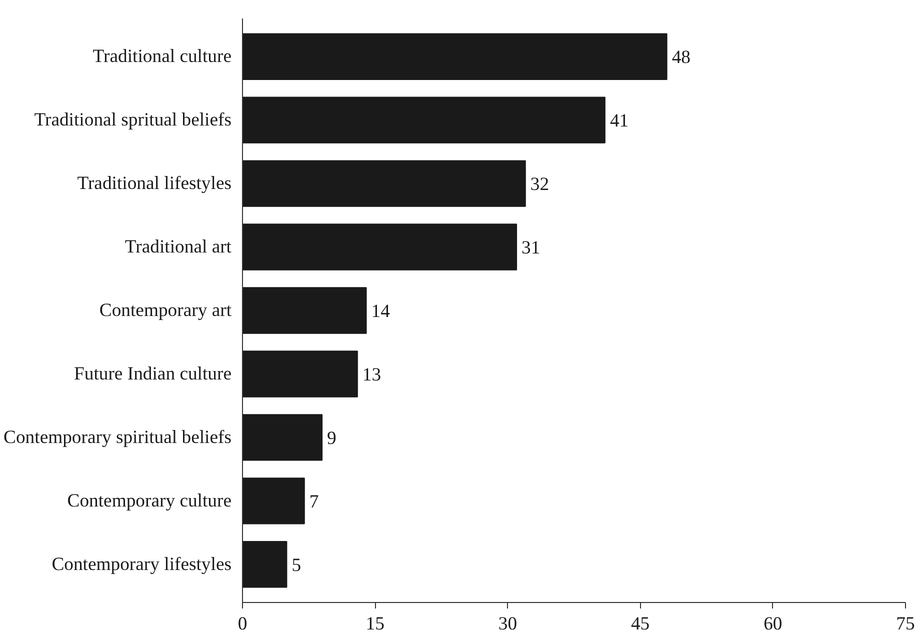 Image resolution: width=923 pixels, height=632 pixels. I want to click on x-tick-label: 60, so click(773, 623).